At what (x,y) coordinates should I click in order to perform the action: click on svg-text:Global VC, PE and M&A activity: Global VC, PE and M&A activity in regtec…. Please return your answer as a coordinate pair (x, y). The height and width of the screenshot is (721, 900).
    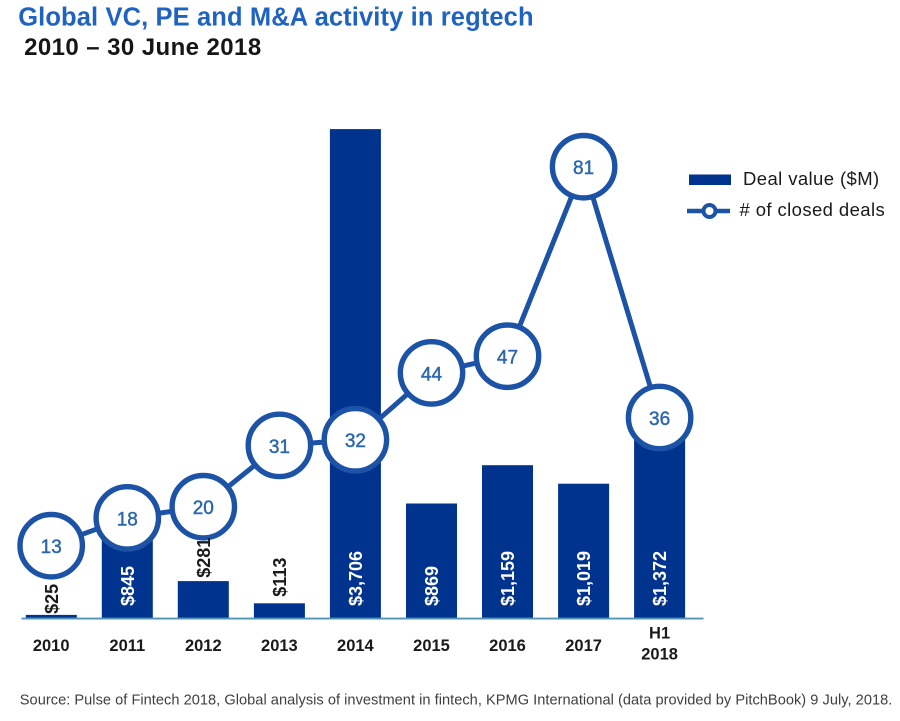
    Looking at the image, I should click on (276, 18).